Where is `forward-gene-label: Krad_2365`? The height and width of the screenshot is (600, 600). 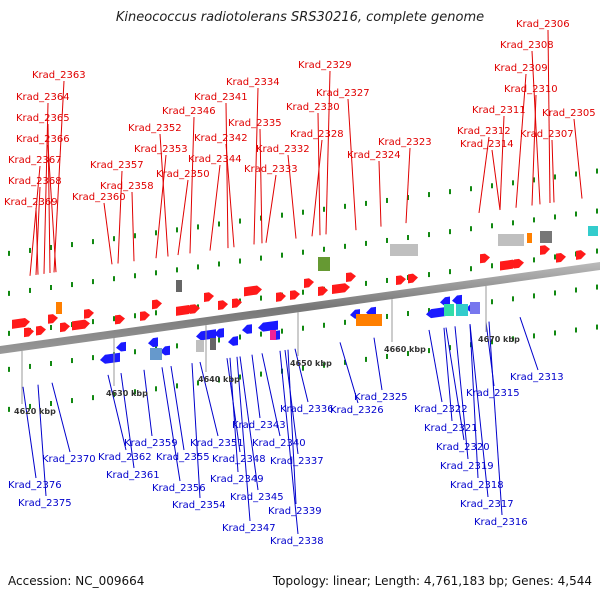 forward-gene-label: Krad_2365 is located at coordinates (43, 118).